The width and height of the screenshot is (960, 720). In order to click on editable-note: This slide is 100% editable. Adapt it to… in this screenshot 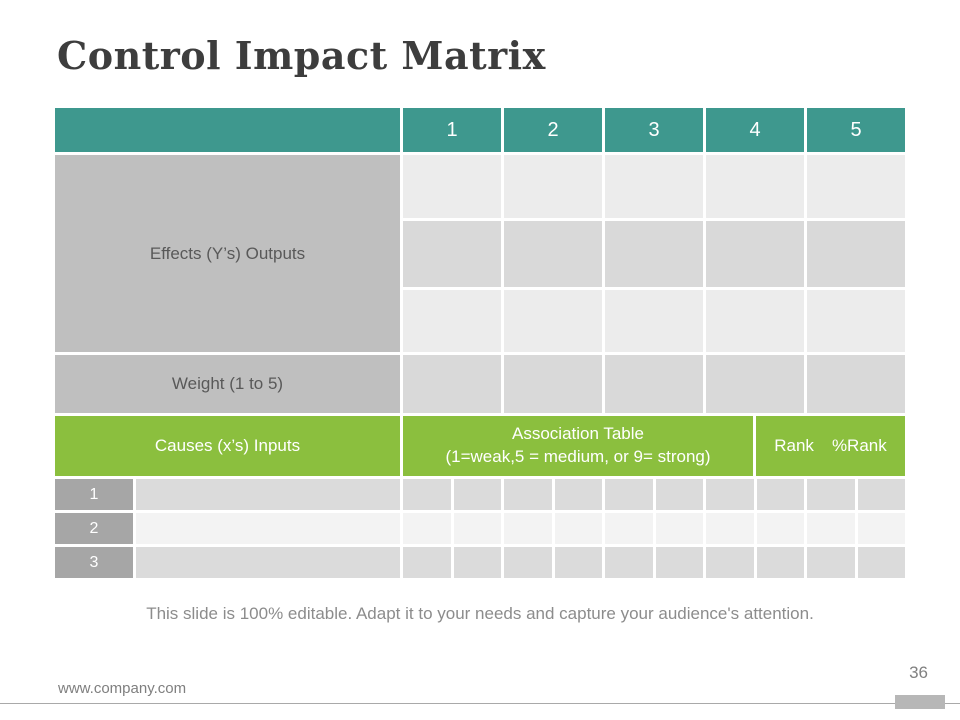, I will do `click(480, 613)`.